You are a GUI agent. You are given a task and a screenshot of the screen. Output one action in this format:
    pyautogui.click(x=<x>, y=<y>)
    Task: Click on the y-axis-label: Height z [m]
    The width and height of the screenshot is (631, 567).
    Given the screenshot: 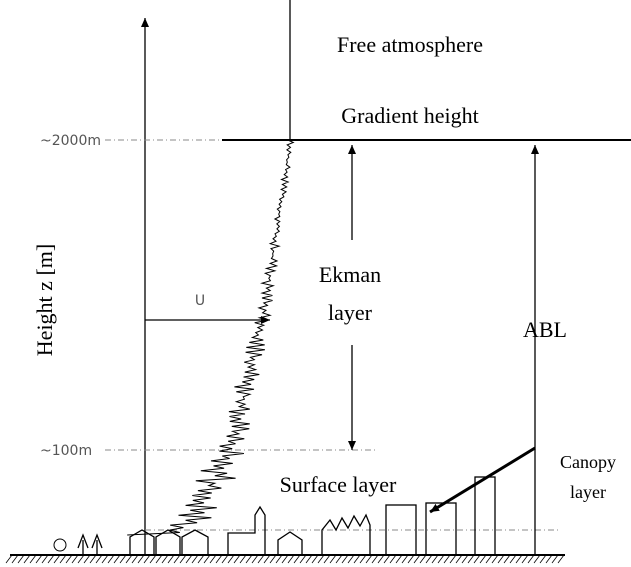 What is the action you would take?
    pyautogui.click(x=44, y=300)
    